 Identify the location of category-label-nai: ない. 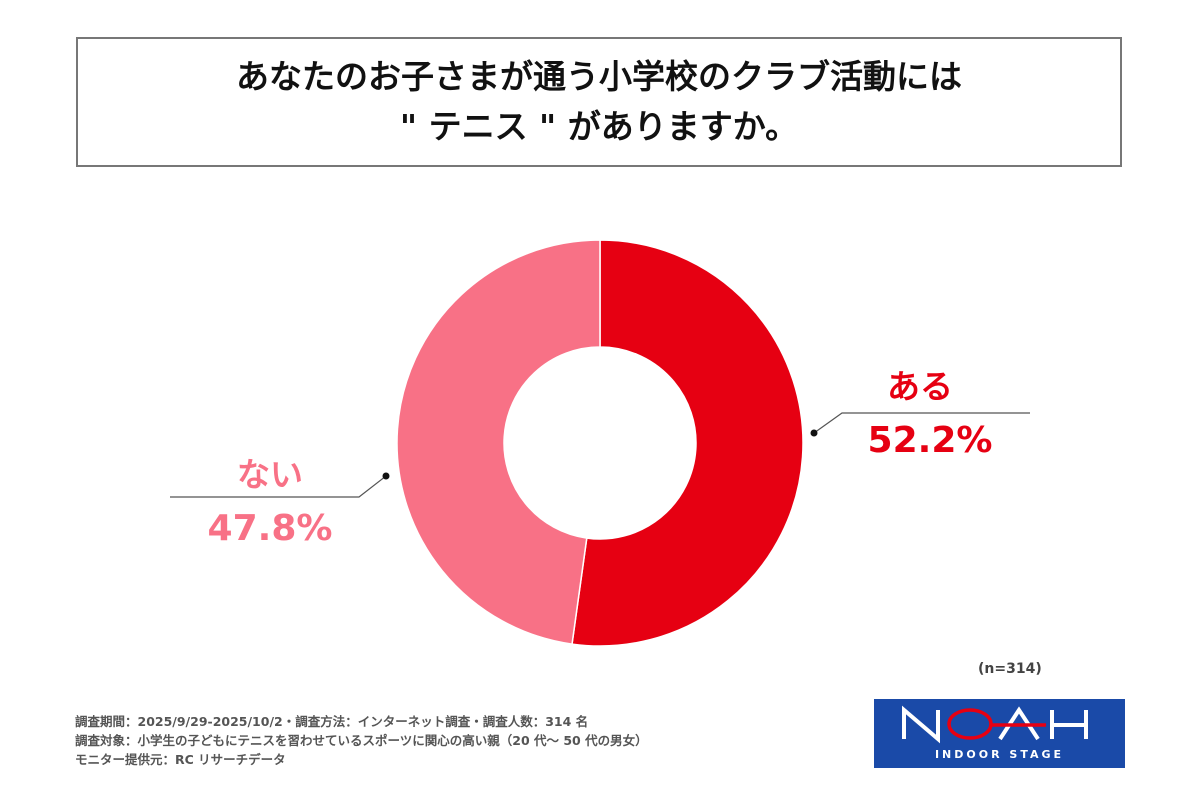
(270, 474).